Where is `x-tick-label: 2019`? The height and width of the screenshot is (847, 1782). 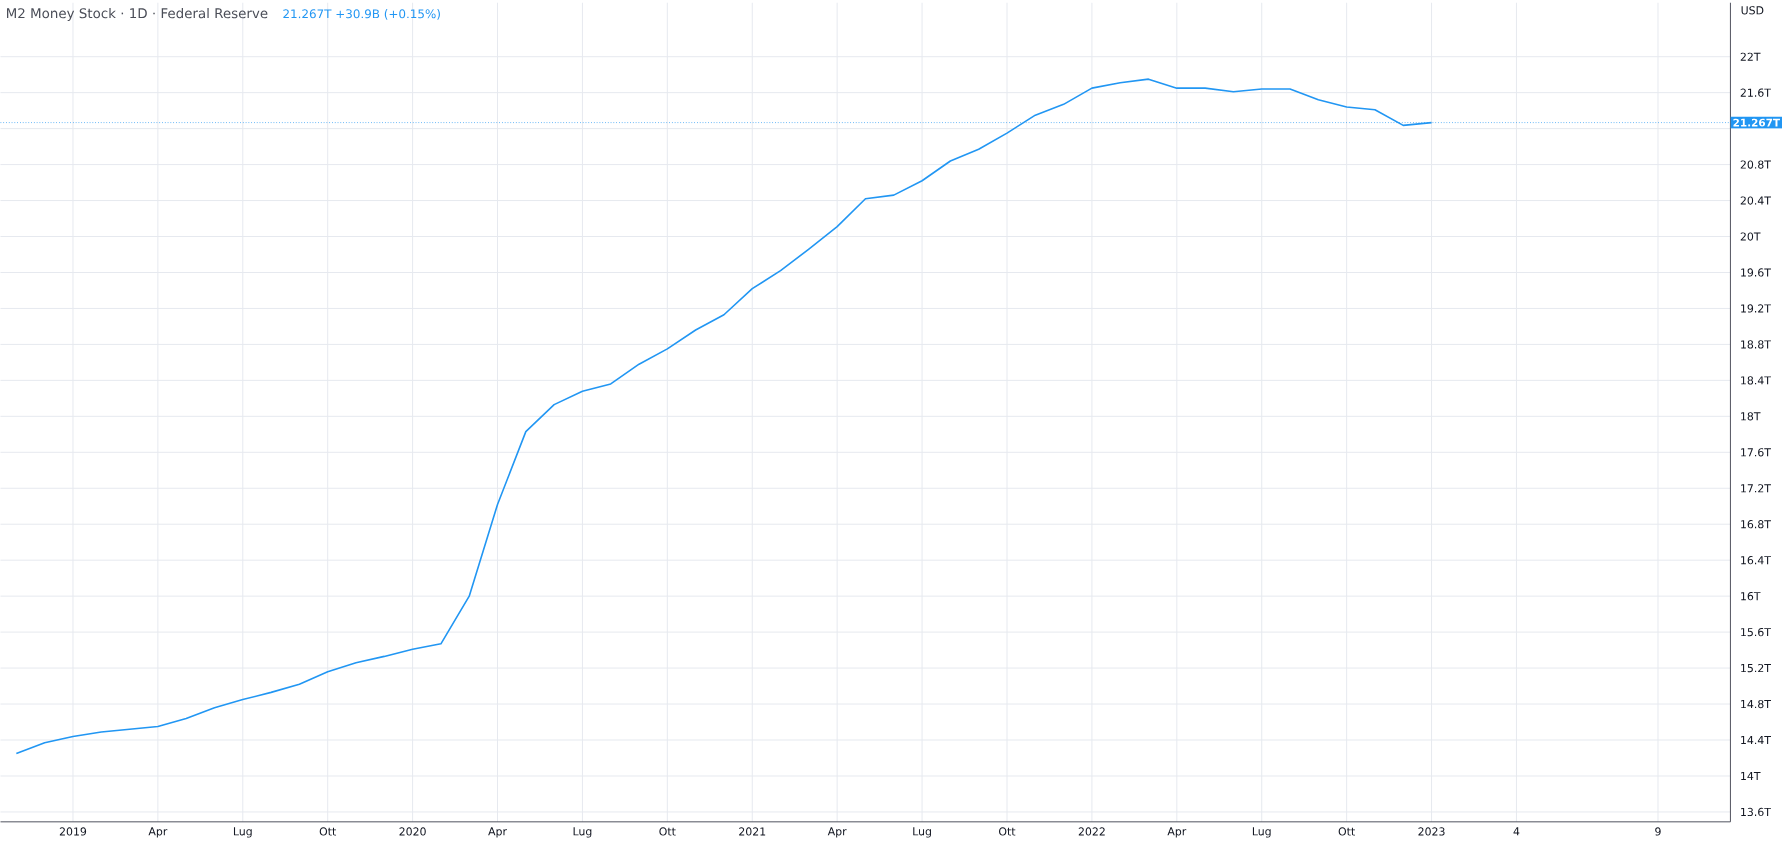
x-tick-label: 2019 is located at coordinates (73, 831).